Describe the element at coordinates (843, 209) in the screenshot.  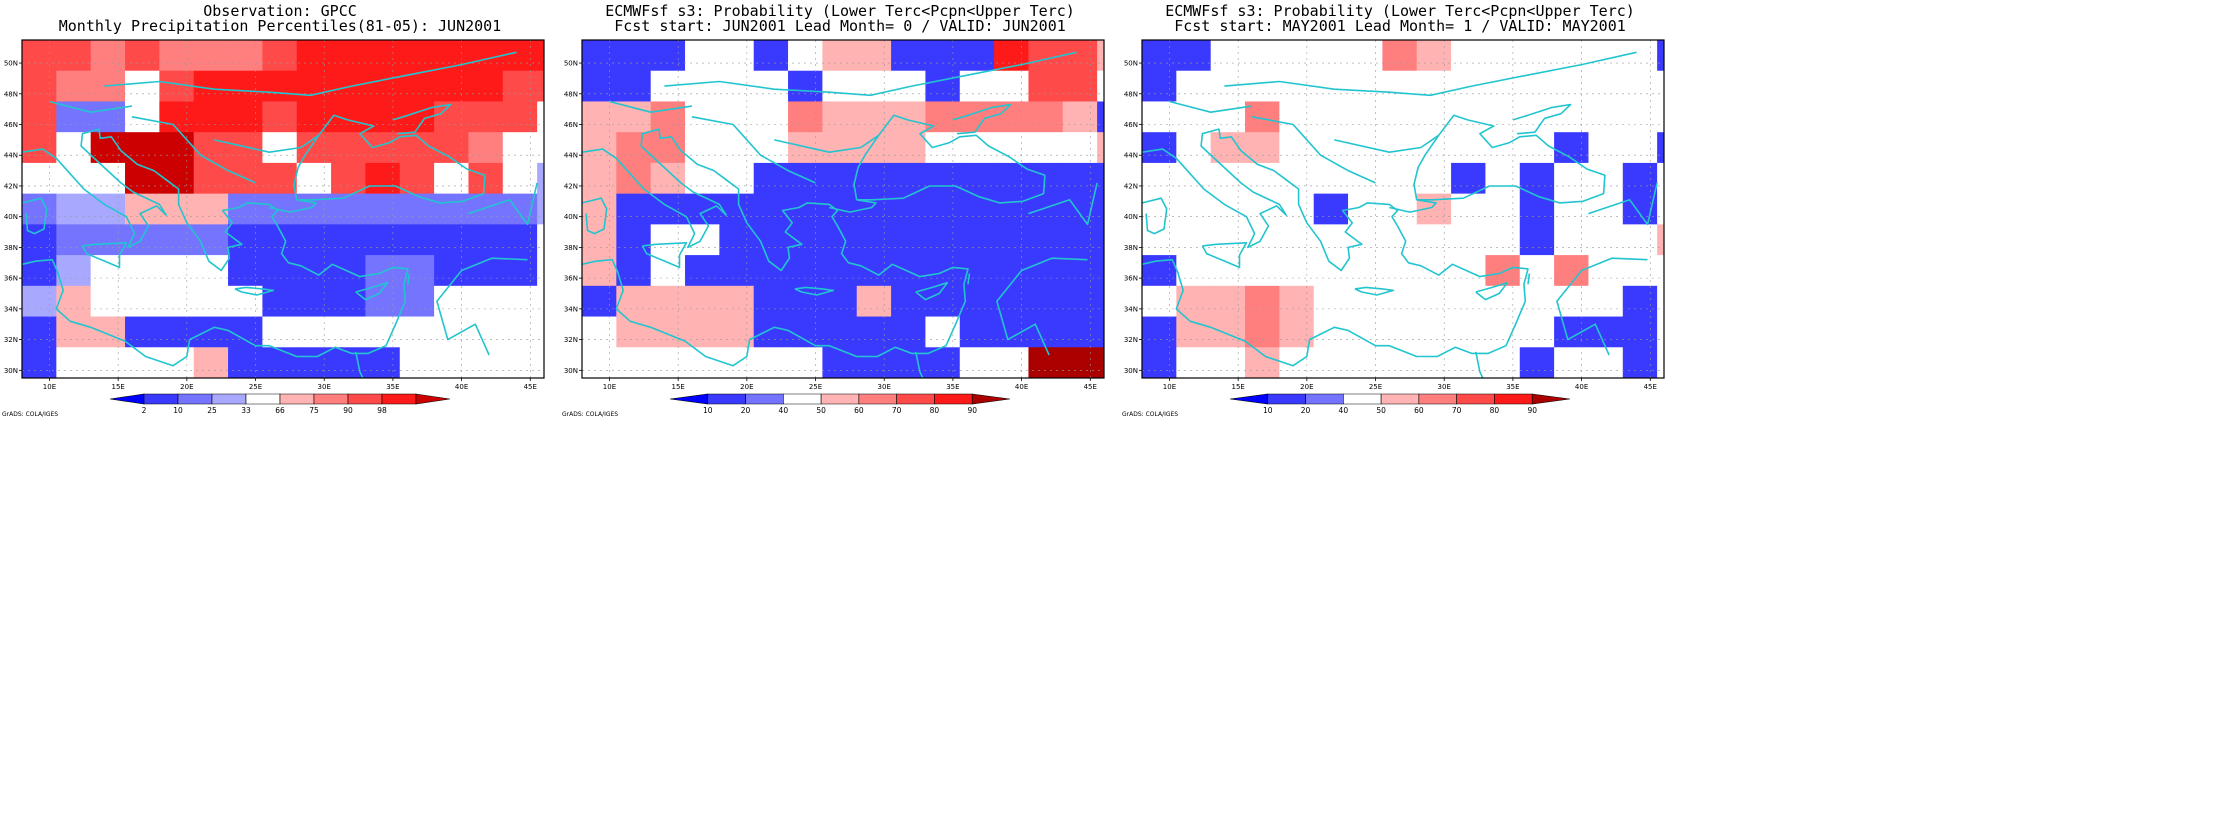
I see `map-frame` at that location.